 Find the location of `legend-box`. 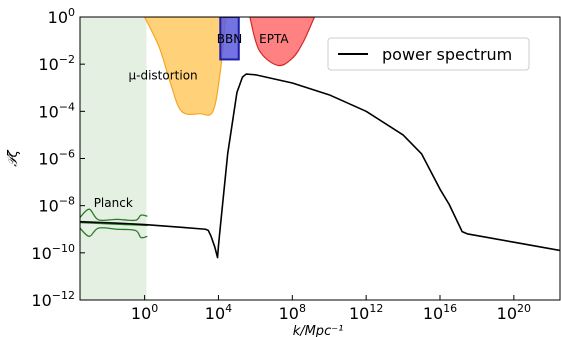

legend-box is located at coordinates (428, 54).